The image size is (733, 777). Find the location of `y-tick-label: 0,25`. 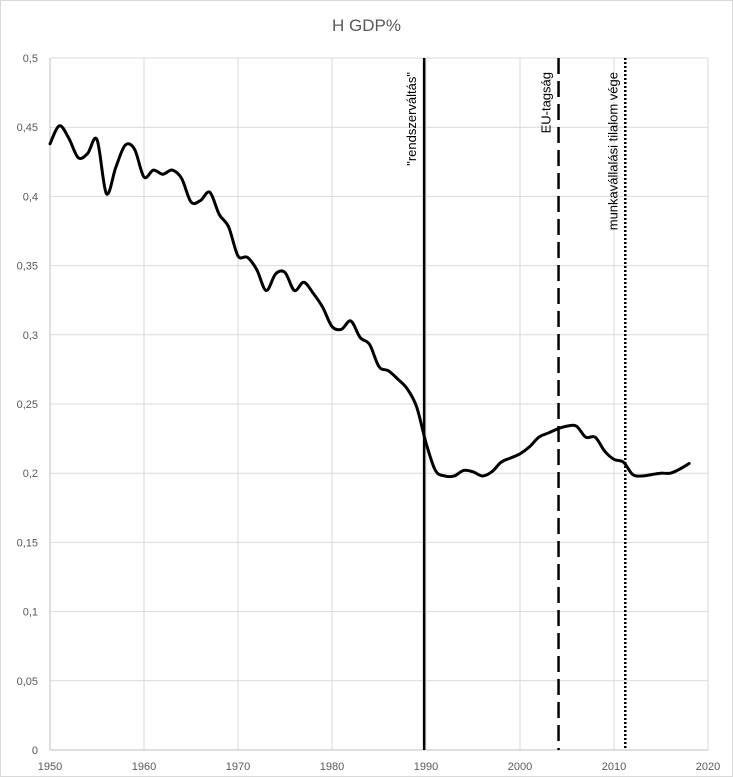

y-tick-label: 0,25 is located at coordinates (27, 405).